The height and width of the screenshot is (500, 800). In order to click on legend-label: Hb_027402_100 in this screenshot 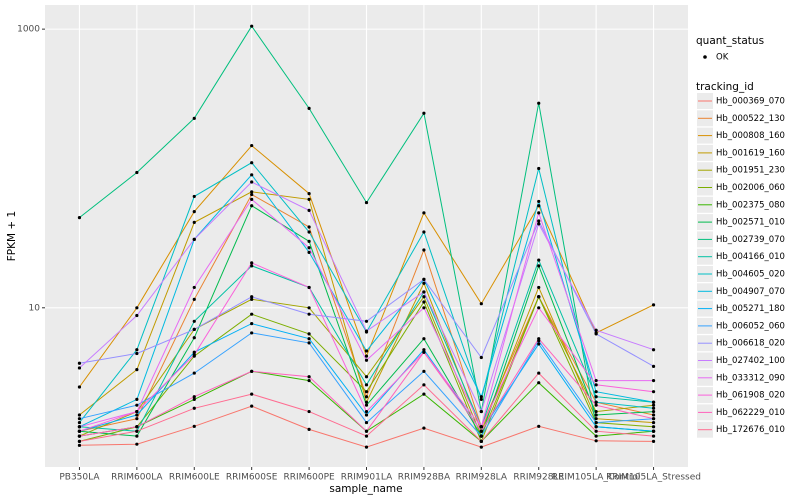, I will do `click(750, 361)`.